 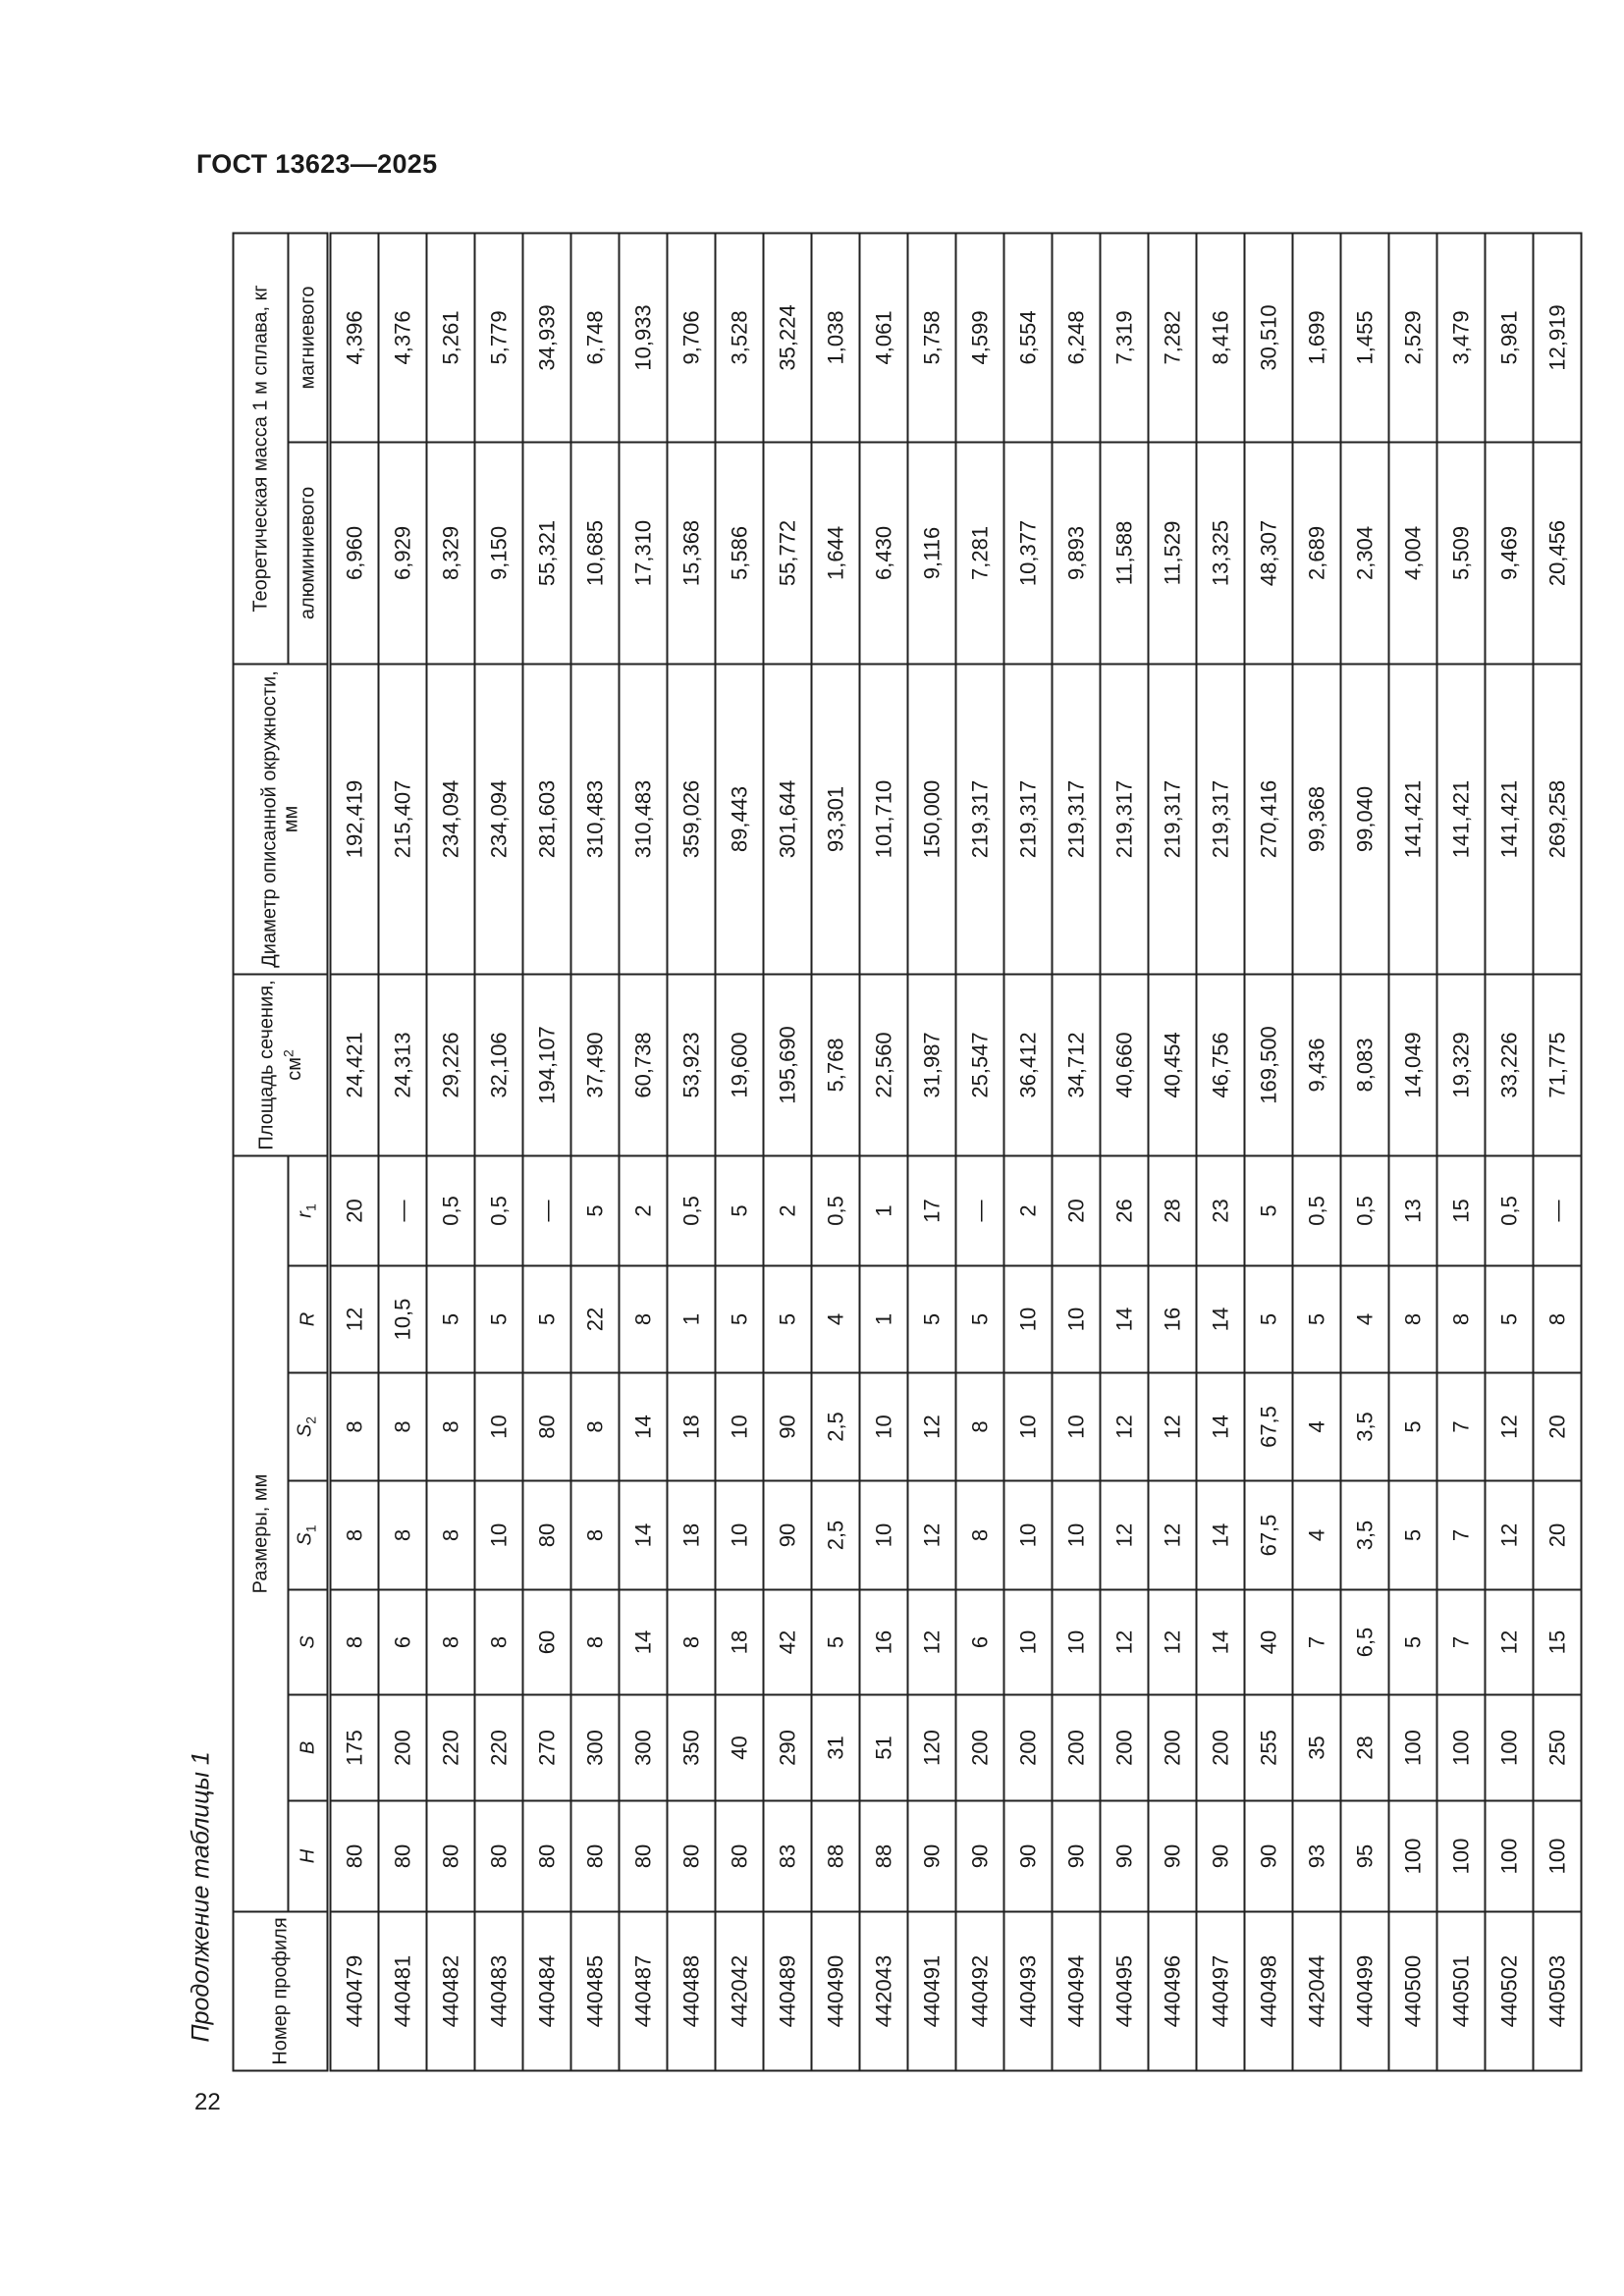 What do you see at coordinates (835, 552) in the screenshot?
I see `cell-mass-aluminium: 1,644` at bounding box center [835, 552].